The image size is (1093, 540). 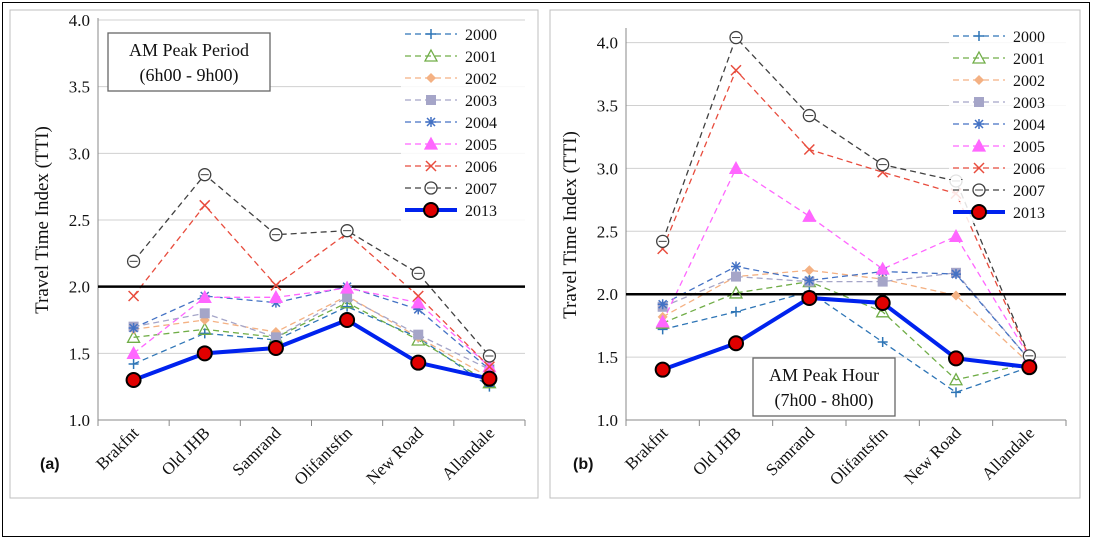 I want to click on legend-label-2001: 2001, so click(x=481, y=57).